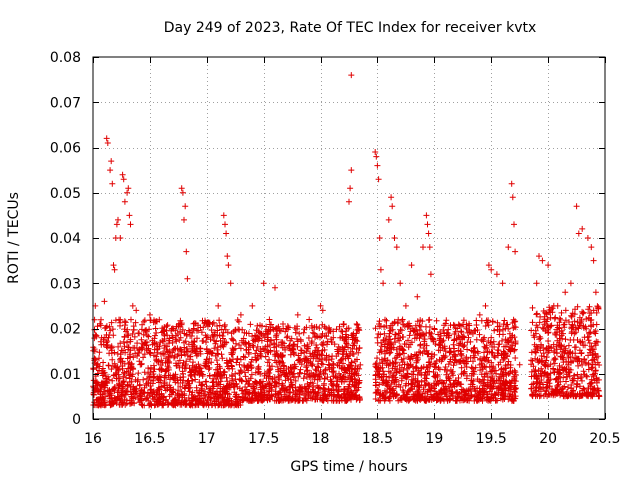 This screenshot has width=640, height=480. I want to click on x-tick-labels: 16 16.5 17 17.5 18 18.5 19 19.5 20 20.5, so click(352, 439).